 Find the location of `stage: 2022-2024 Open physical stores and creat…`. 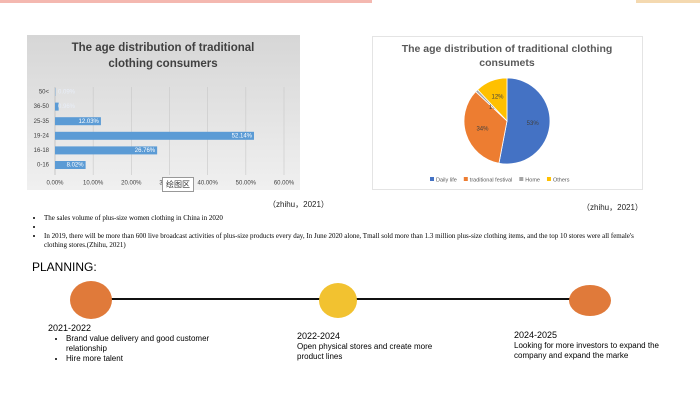

stage: 2022-2024 Open physical stores and creat… is located at coordinates (377, 346).